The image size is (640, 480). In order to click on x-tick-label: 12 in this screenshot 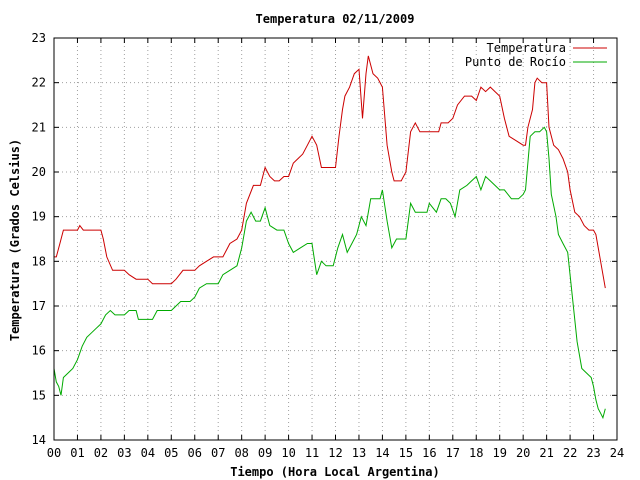, I will do `click(335, 453)`.